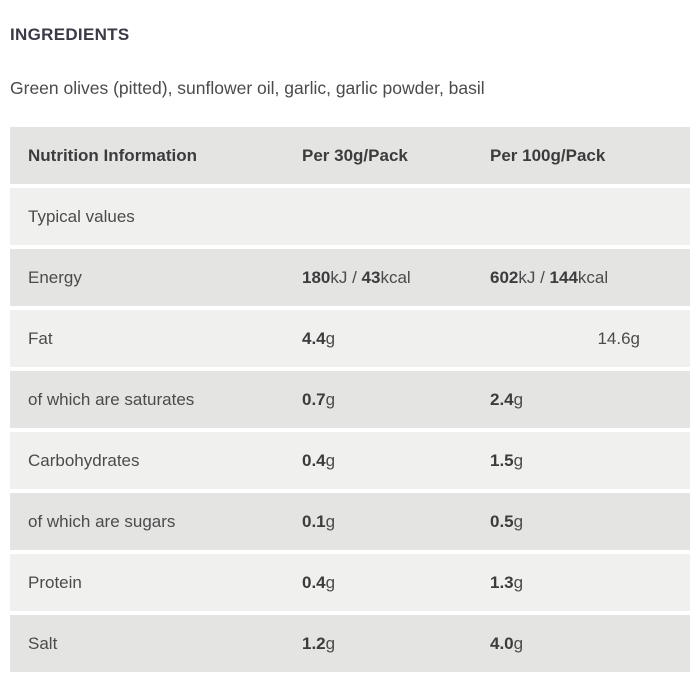 This screenshot has height=700, width=700. What do you see at coordinates (55, 582) in the screenshot?
I see `row-label: Protein` at bounding box center [55, 582].